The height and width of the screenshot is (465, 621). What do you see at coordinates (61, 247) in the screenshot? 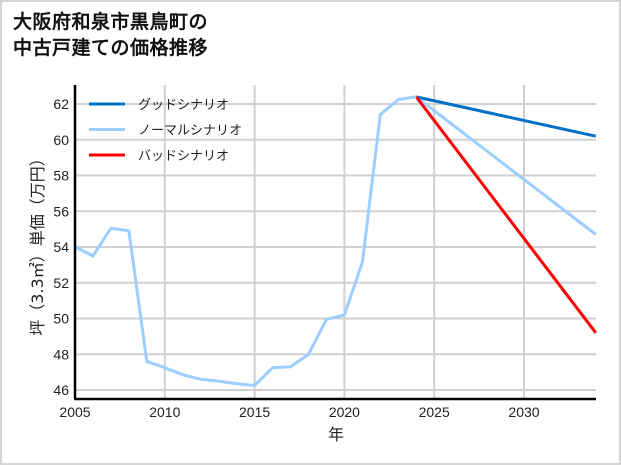
I see `y-tick-label: 54` at bounding box center [61, 247].